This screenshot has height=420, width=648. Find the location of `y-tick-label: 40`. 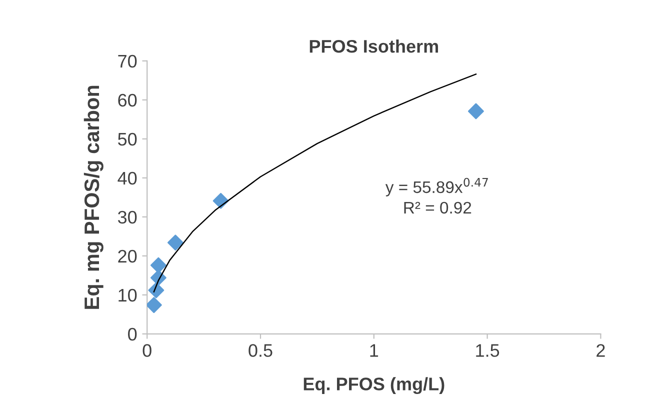

y-tick-label: 40 is located at coordinates (127, 178).